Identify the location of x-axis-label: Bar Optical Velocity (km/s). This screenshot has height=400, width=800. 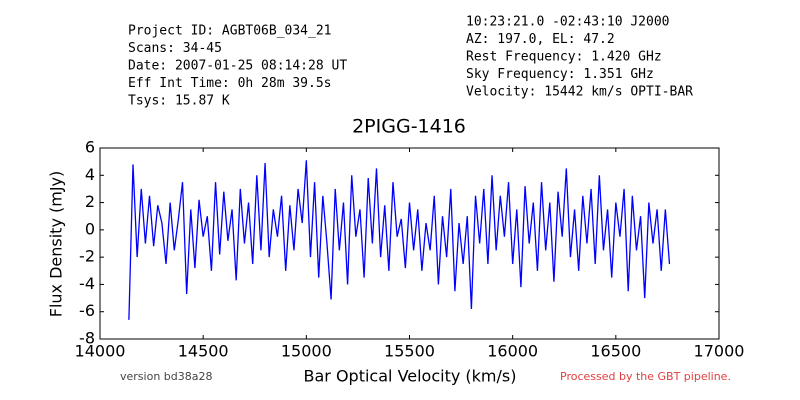
(410, 376).